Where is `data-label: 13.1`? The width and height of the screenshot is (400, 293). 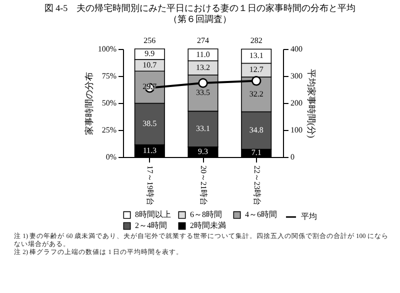 data-label: 13.1 is located at coordinates (255, 55).